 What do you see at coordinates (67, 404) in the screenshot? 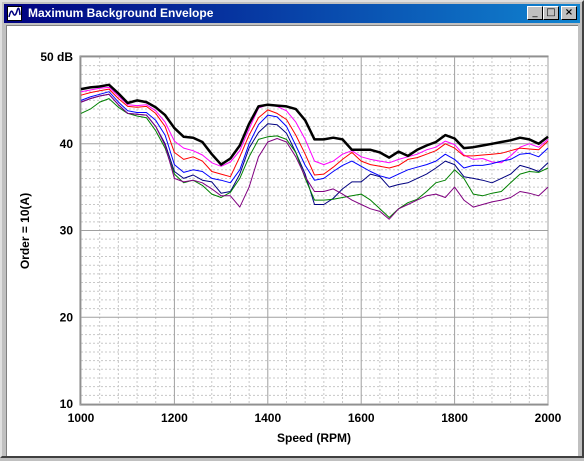
I see `y-tick-label: 10` at bounding box center [67, 404].